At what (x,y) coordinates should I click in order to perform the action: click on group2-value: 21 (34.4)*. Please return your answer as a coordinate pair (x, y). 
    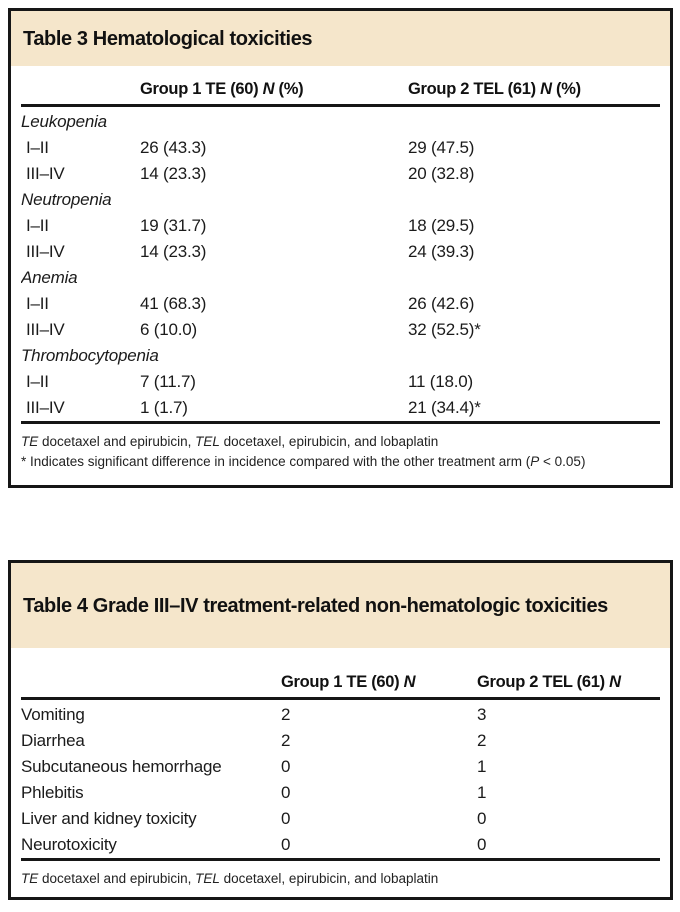
    Looking at the image, I should click on (444, 407).